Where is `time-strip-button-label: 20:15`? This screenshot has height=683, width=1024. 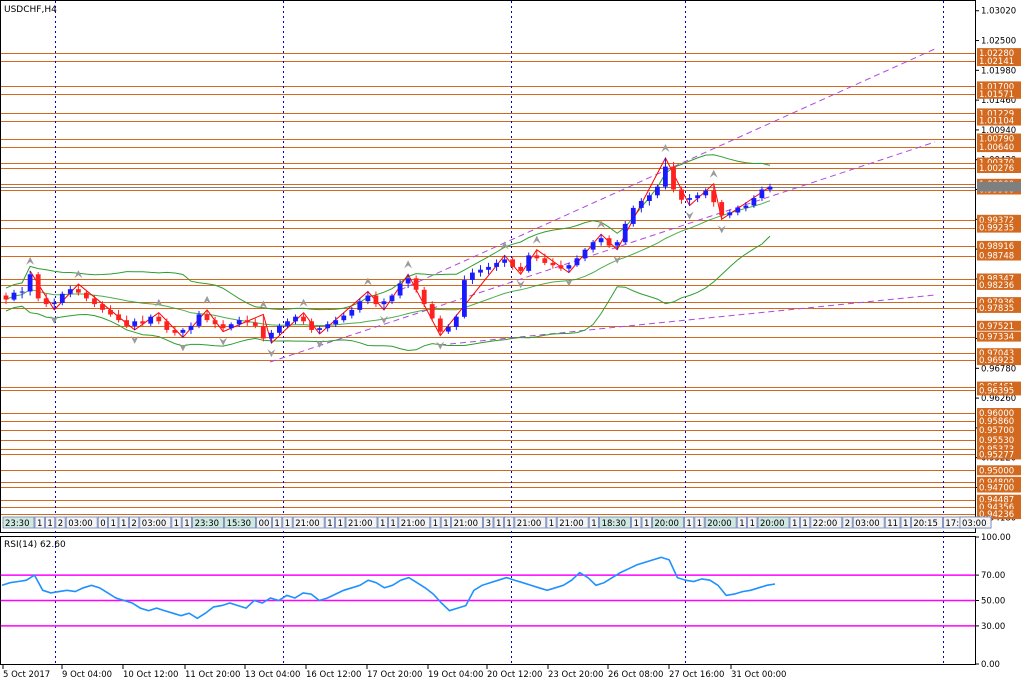
time-strip-button-label: 20:15 is located at coordinates (925, 524).